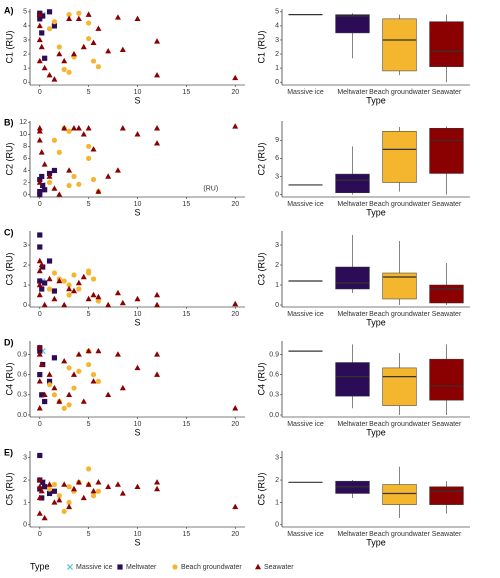 The image size is (500, 578). What do you see at coordinates (277, 158) in the screenshot?
I see `y-tick-label: 6` at bounding box center [277, 158].